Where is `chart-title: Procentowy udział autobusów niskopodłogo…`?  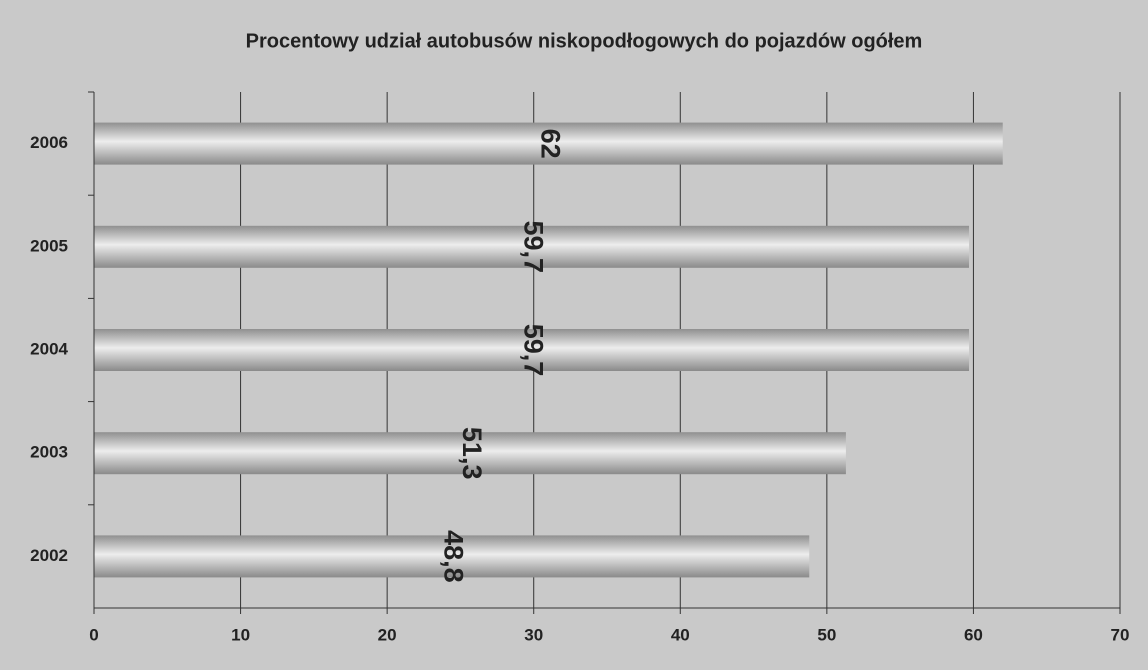
chart-title: Procentowy udział autobusów niskopodłogo… is located at coordinates (584, 41).